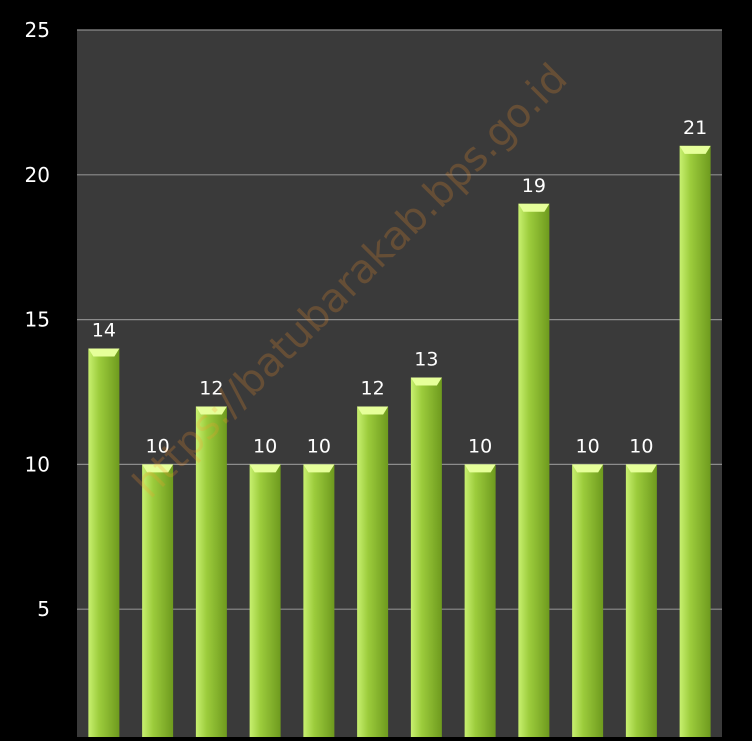  Describe the element at coordinates (319, 446) in the screenshot. I see `data-label-5: 10` at that location.